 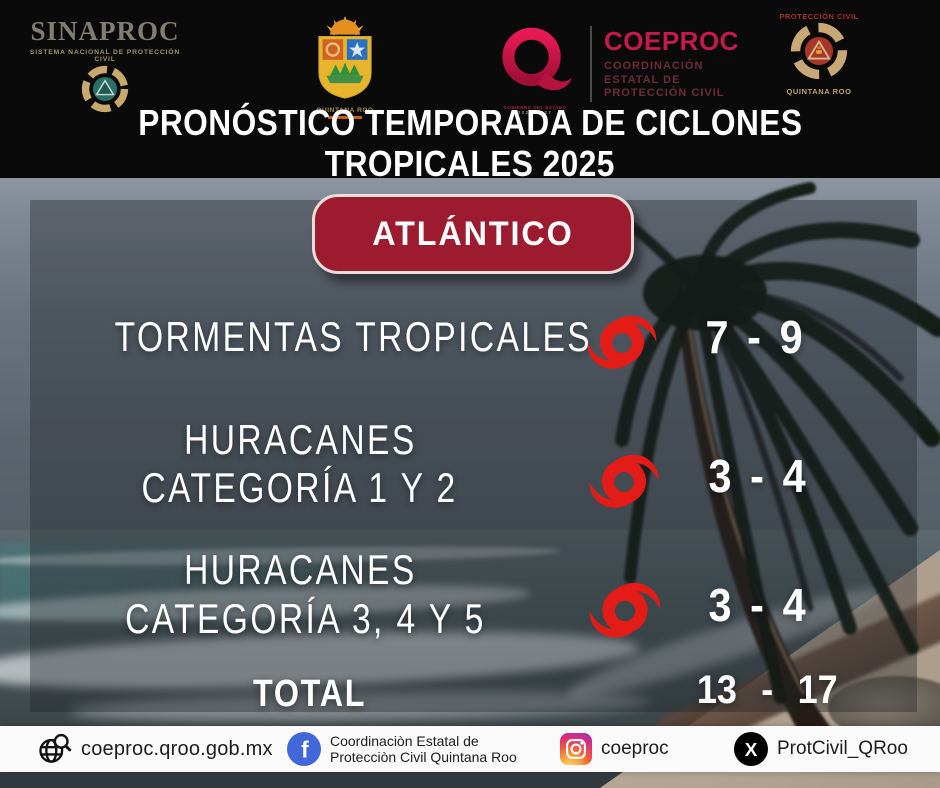 What do you see at coordinates (353, 336) in the screenshot?
I see `row-label-tormentas-tropicales: TORMENTAS TROPICALES` at bounding box center [353, 336].